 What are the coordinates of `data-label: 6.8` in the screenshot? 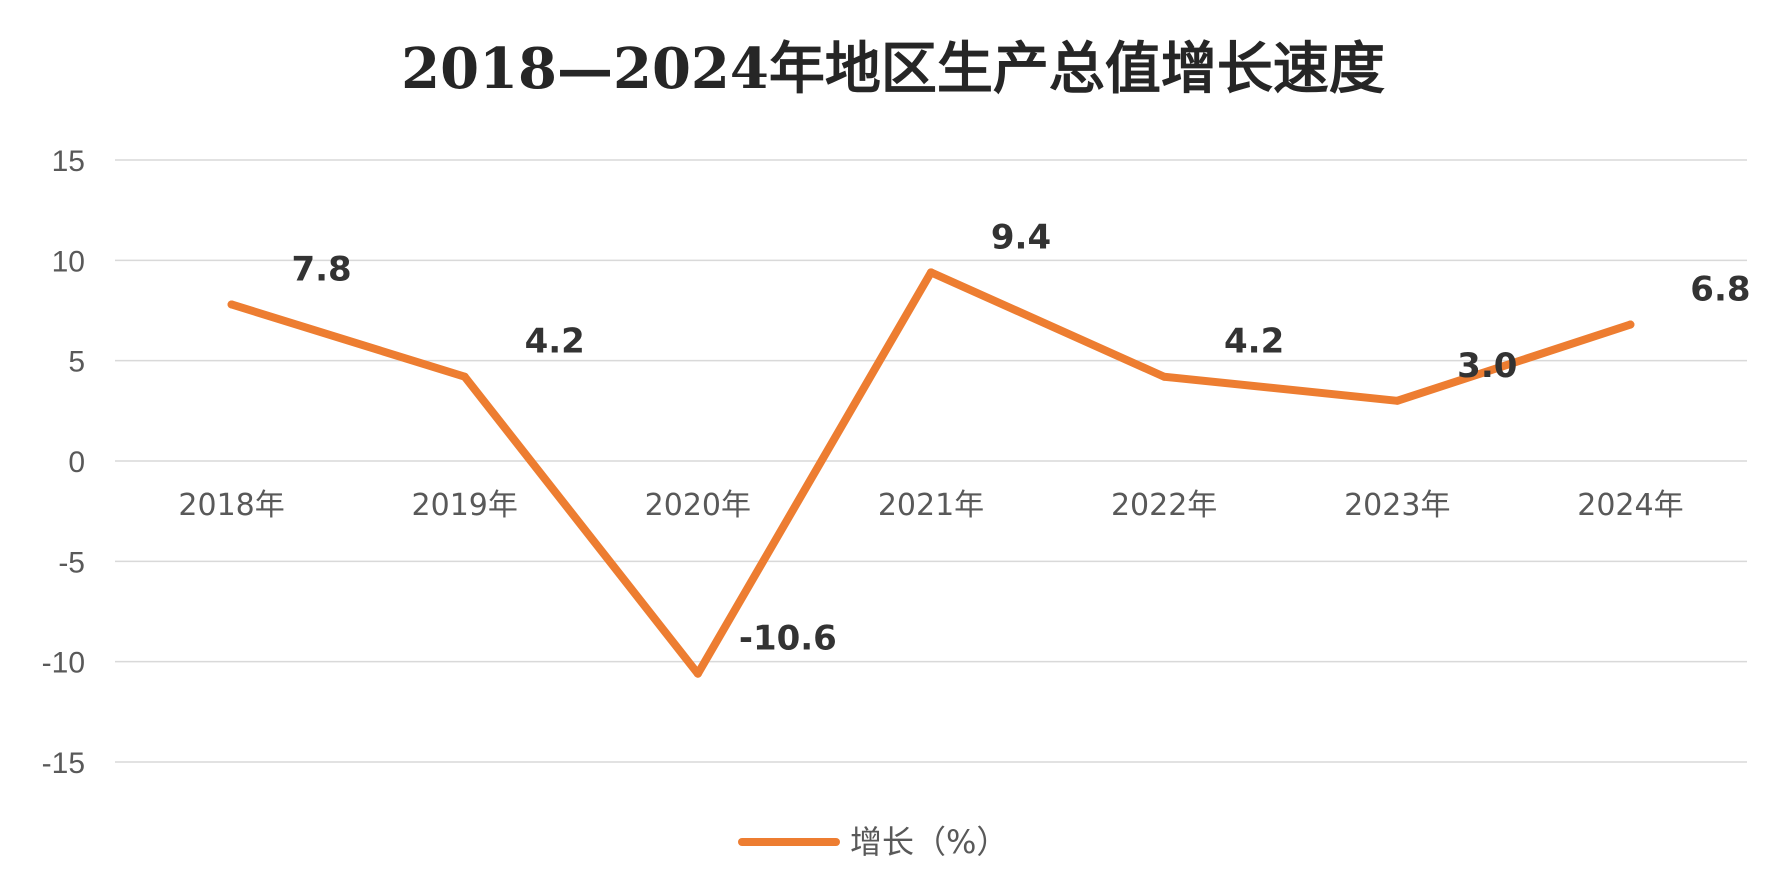 It's located at (1720, 290).